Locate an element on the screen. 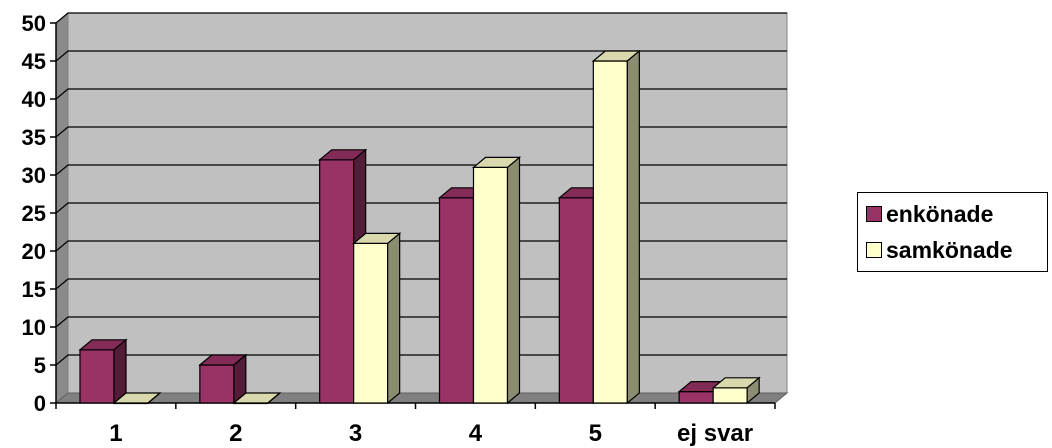  x-tick-label: 3 is located at coordinates (355, 433).